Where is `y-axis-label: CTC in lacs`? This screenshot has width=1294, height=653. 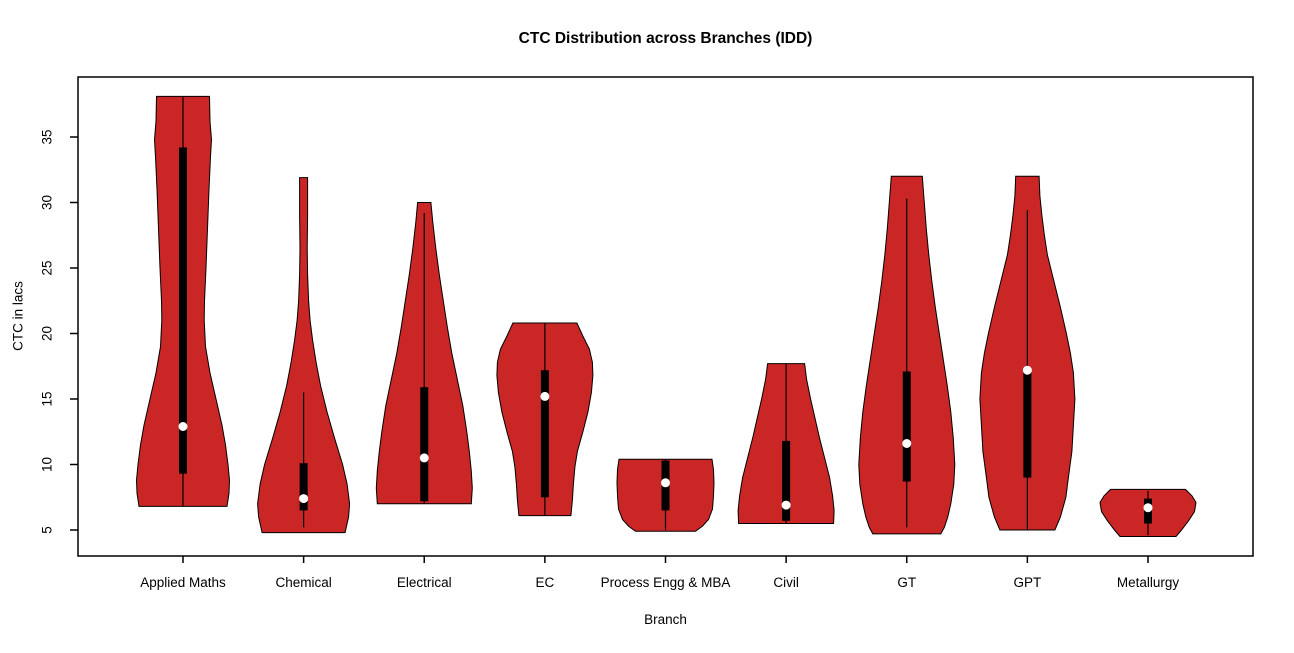
y-axis-label: CTC in lacs is located at coordinates (18, 316).